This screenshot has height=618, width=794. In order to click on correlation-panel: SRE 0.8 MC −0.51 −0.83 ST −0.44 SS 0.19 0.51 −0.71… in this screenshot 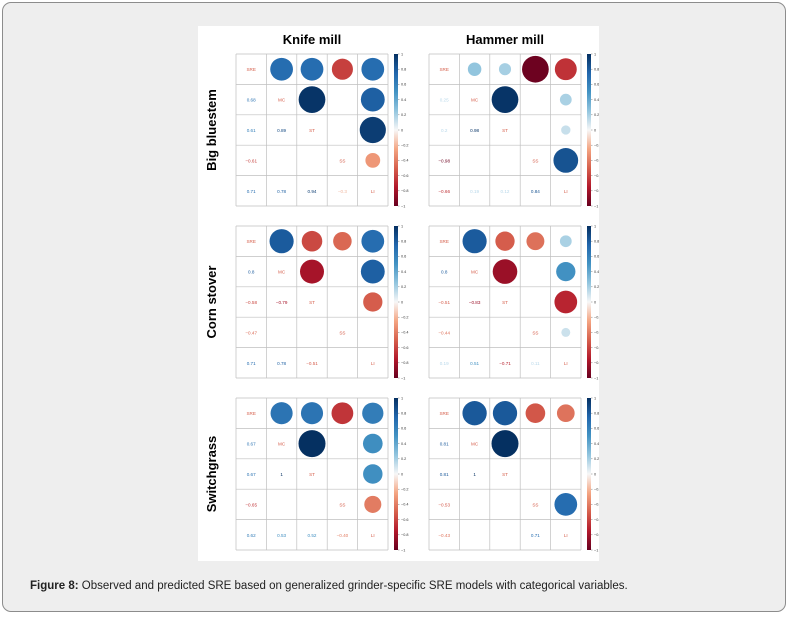, I will do `click(515, 302)`.